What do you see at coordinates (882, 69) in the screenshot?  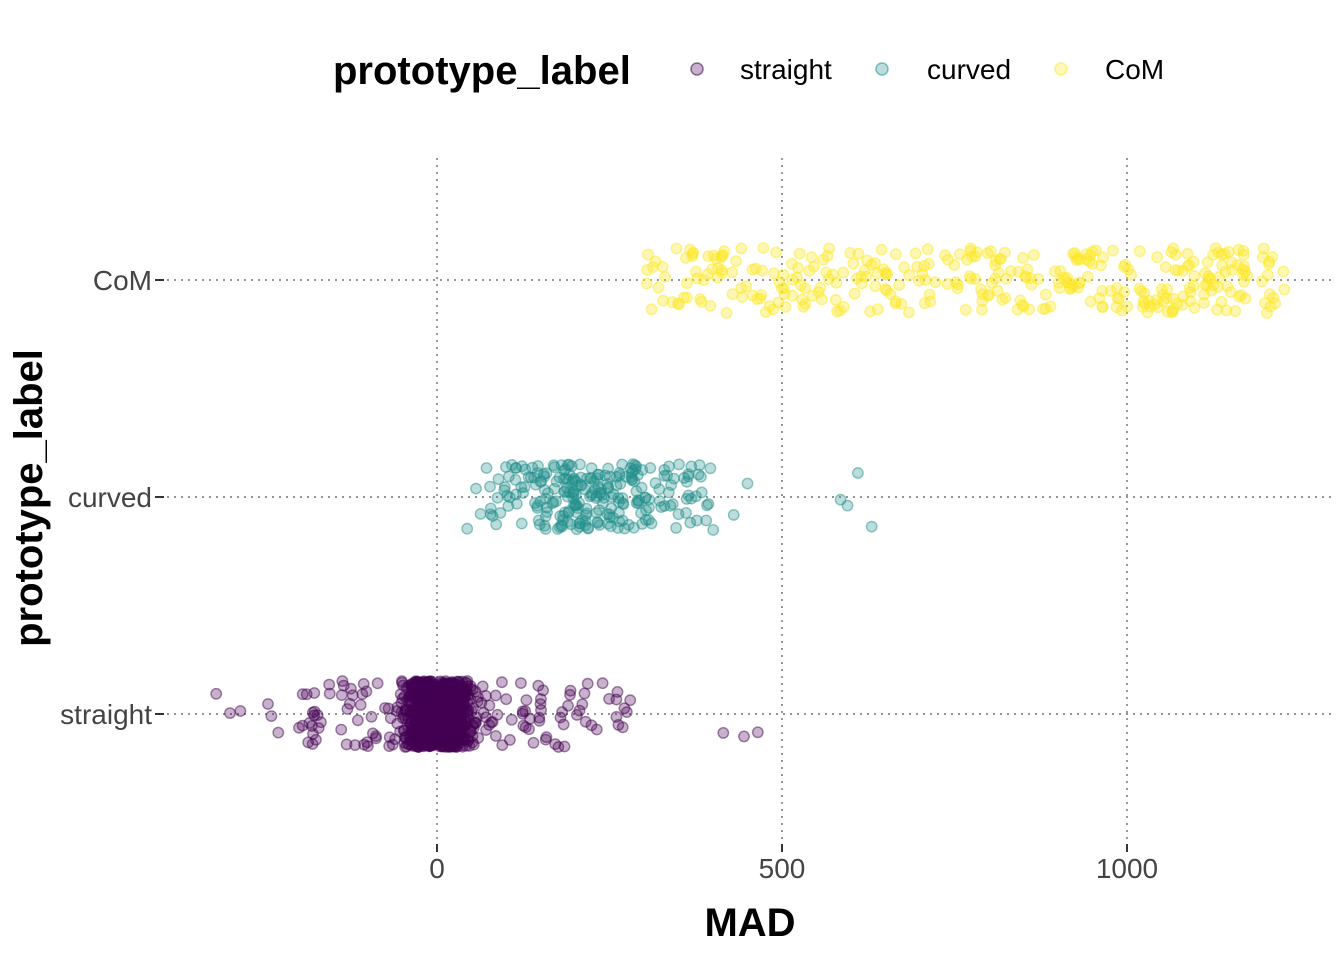 I see `legend-key-curved` at bounding box center [882, 69].